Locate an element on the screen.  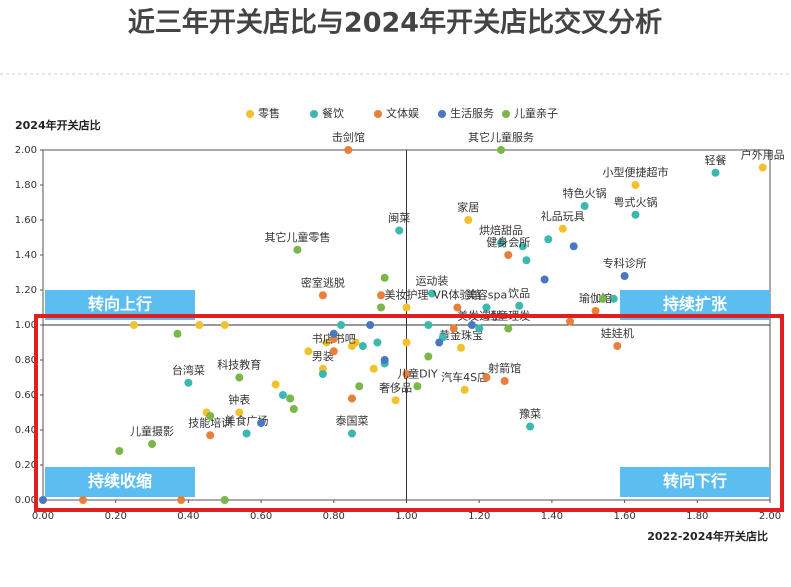
point-label: 其它儿童零售 is located at coordinates (297, 237).